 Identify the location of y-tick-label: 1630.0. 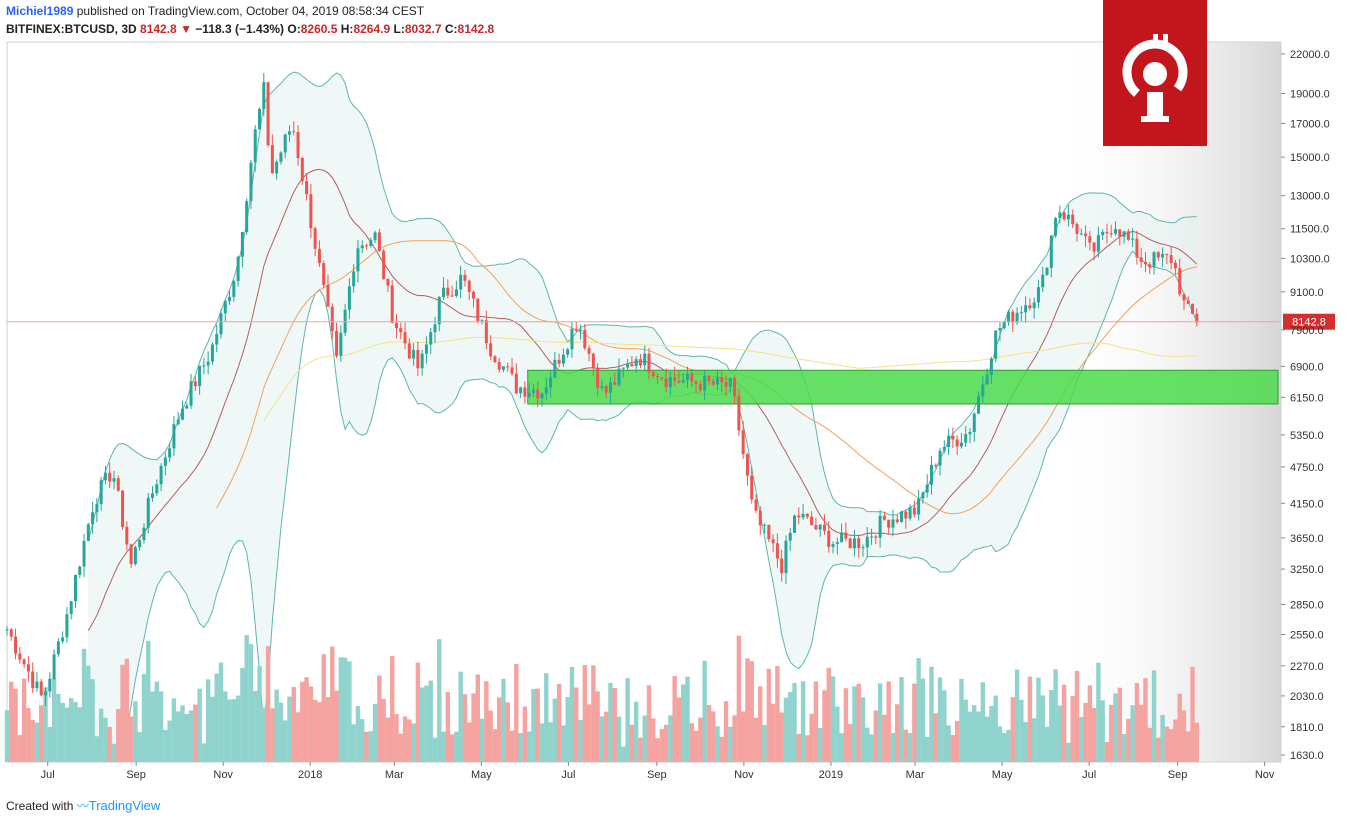
(1307, 756).